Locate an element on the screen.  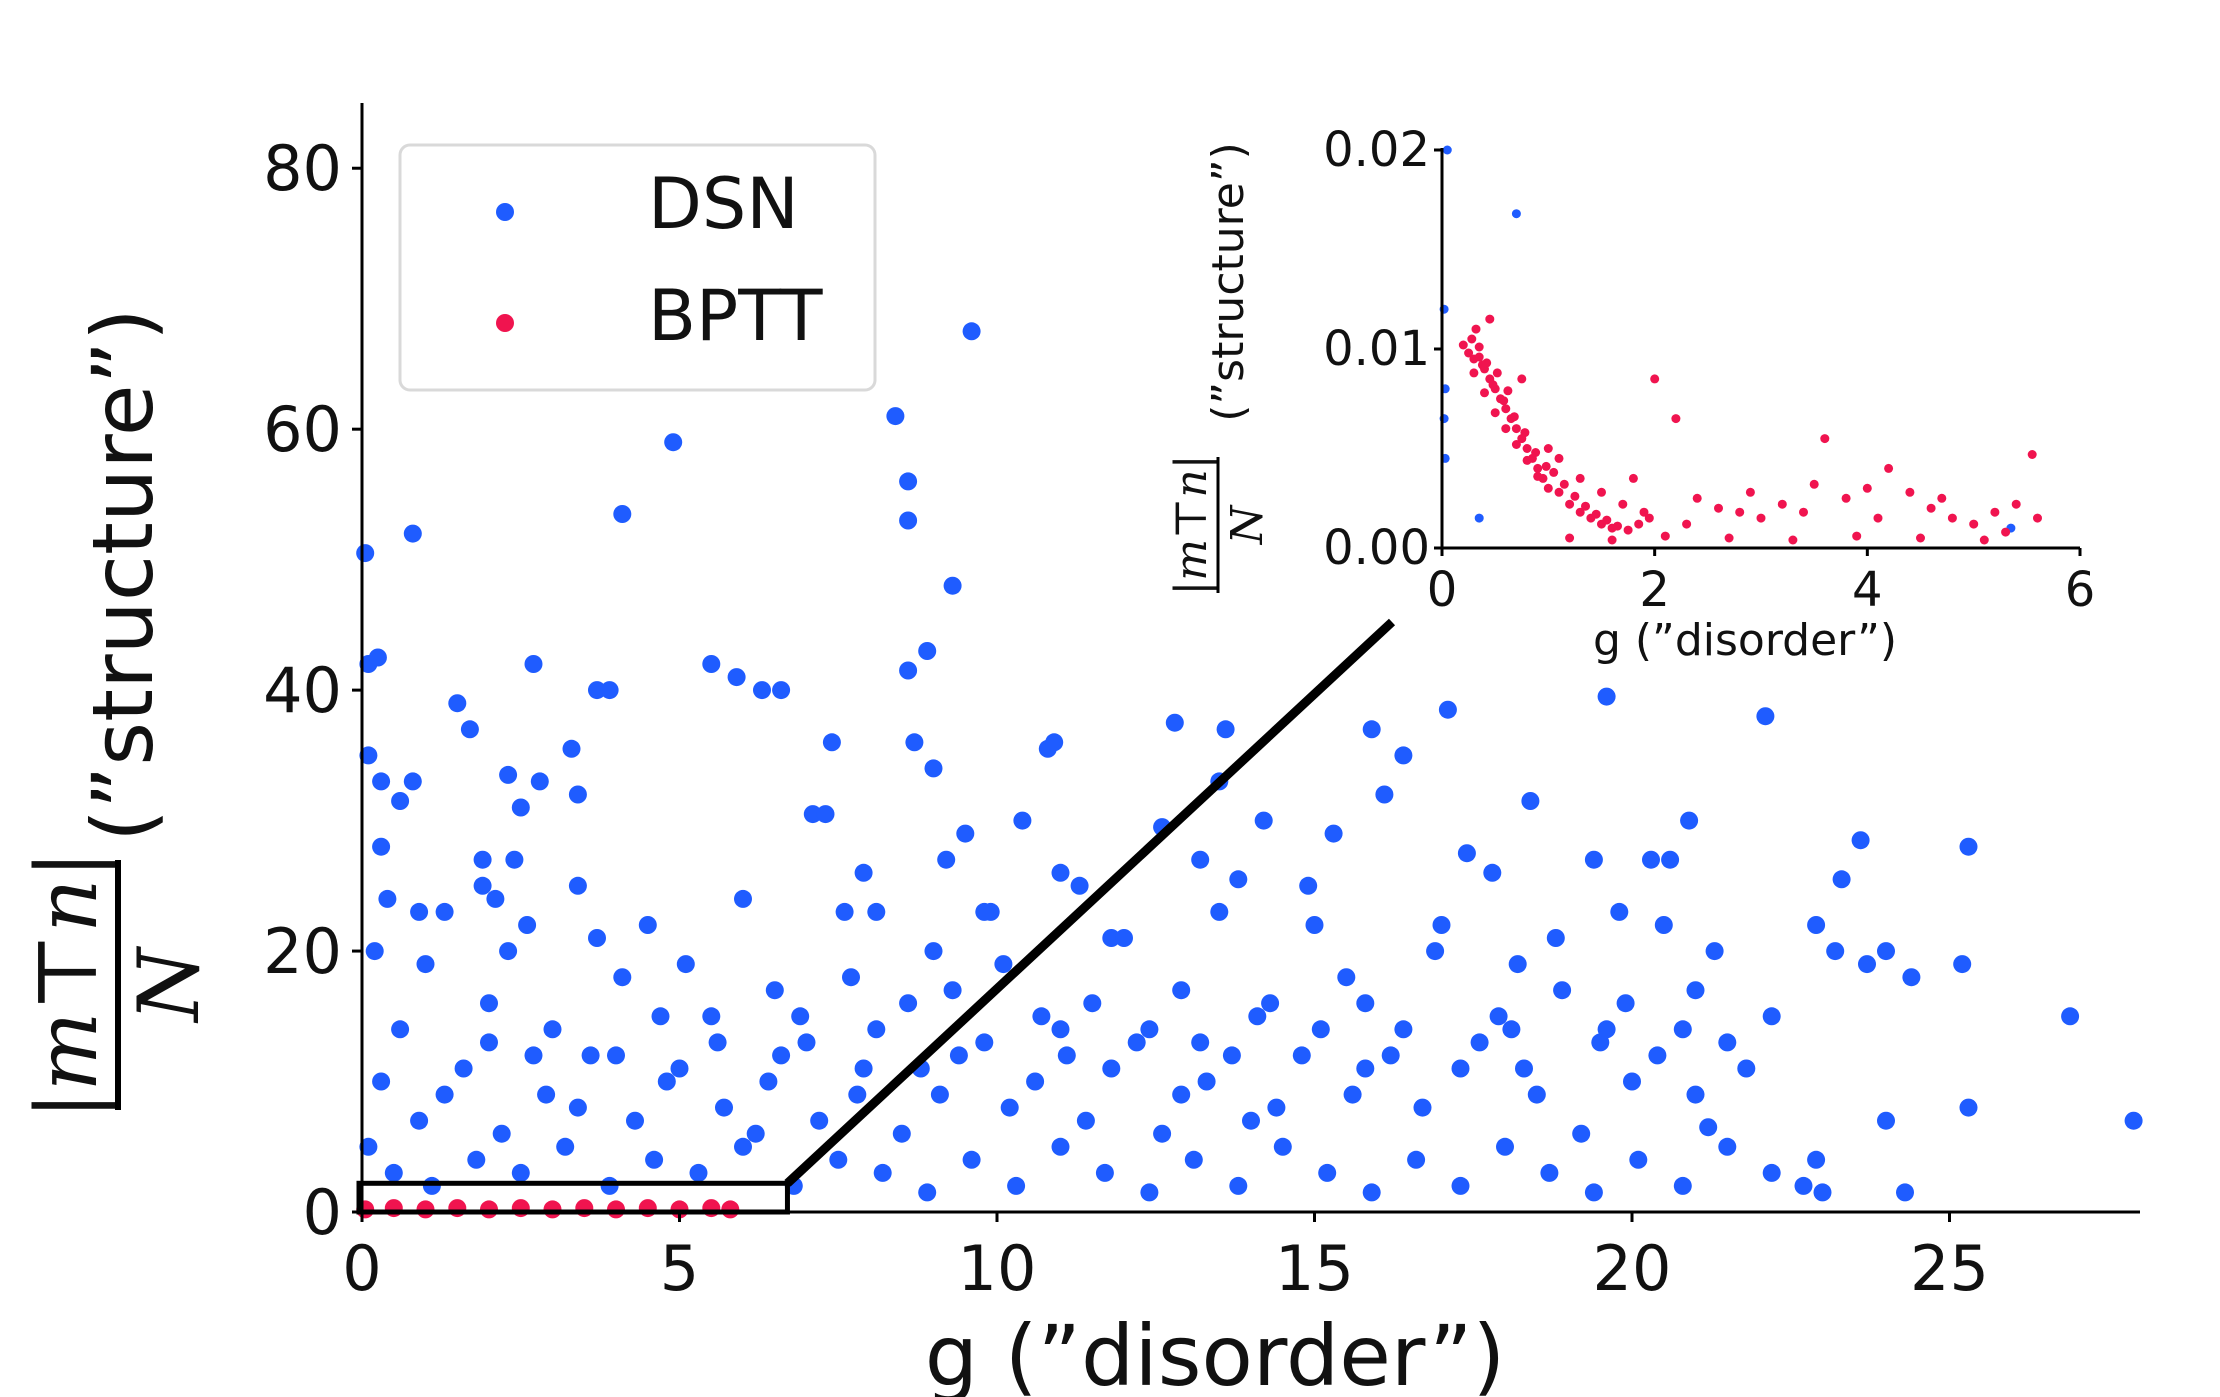
main-y-axis-fraction: |m⊤n| N is located at coordinates (118, 984).